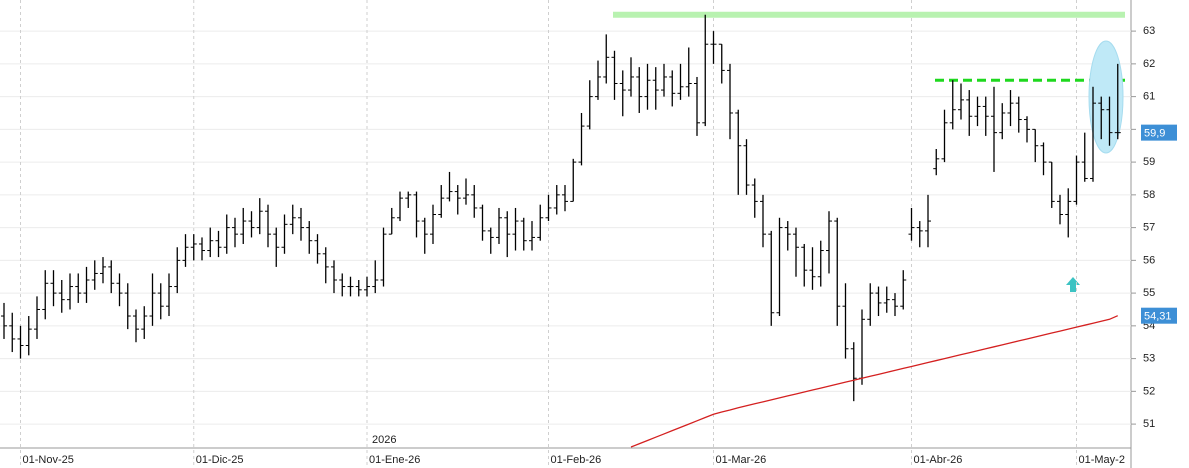  Describe the element at coordinates (874, 381) in the screenshot. I see `moving-average-line` at that location.